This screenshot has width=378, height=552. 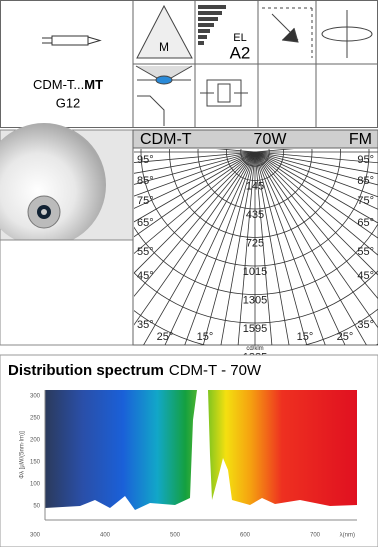 What do you see at coordinates (255, 272) in the screenshot?
I see `intensity-label: 1015` at bounding box center [255, 272].